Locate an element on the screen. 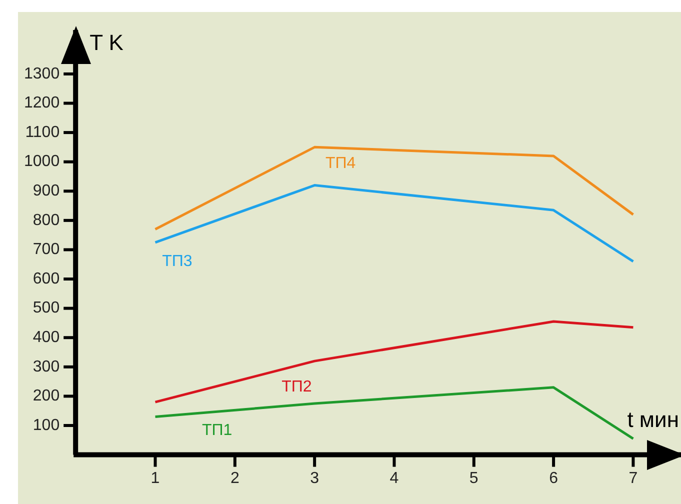  x-tick-label: 3 is located at coordinates (315, 478).